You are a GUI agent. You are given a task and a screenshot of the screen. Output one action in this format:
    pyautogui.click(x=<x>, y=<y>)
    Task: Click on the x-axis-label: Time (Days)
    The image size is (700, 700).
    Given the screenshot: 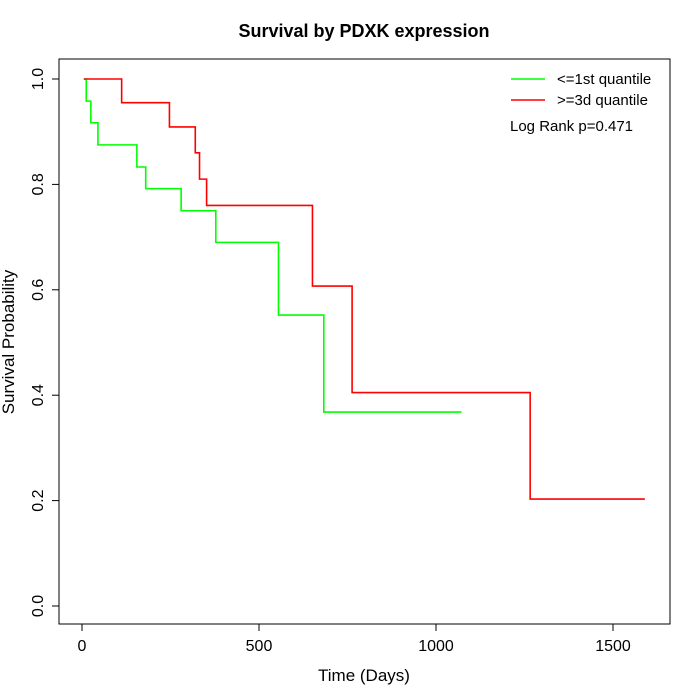 What is the action you would take?
    pyautogui.click(x=364, y=675)
    